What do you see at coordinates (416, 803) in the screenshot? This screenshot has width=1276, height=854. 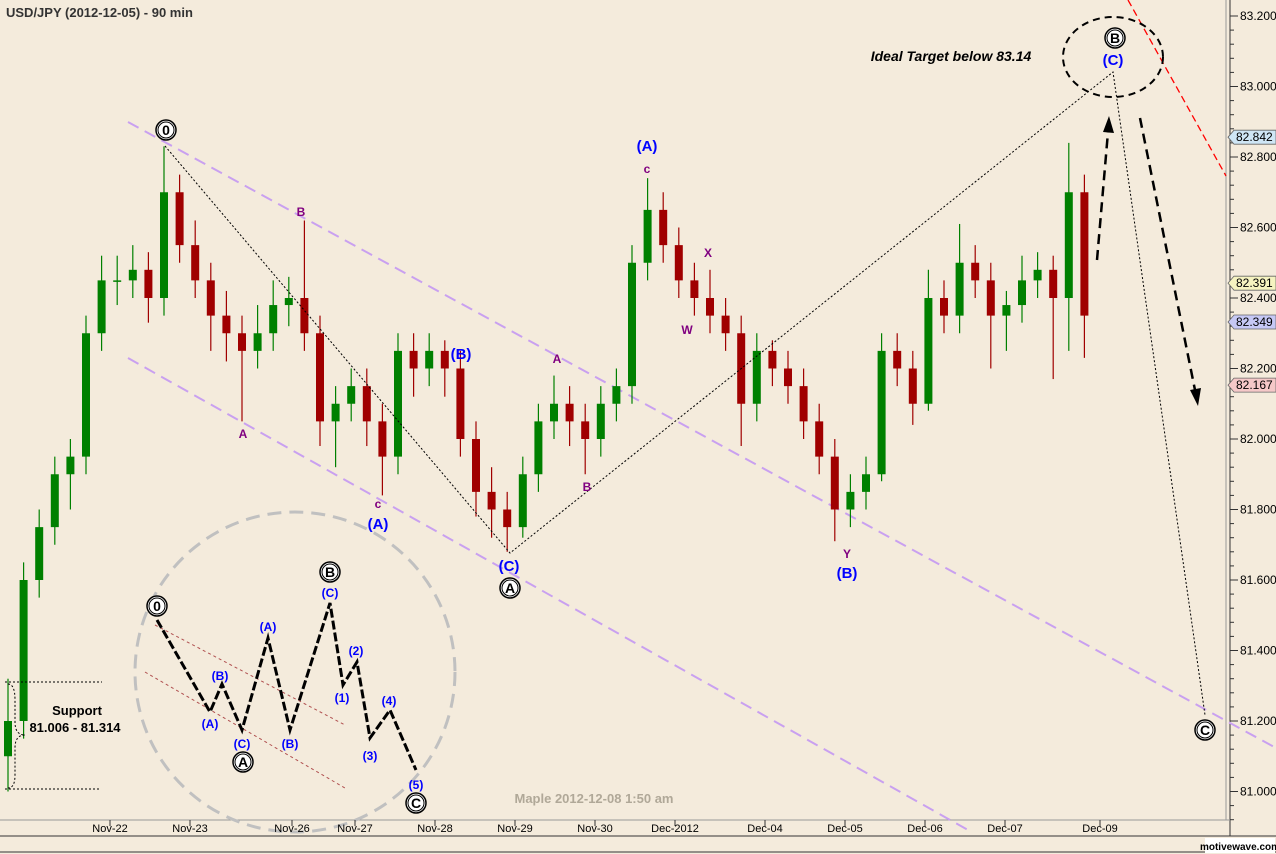 I see `wave-label-icC: C` at bounding box center [416, 803].